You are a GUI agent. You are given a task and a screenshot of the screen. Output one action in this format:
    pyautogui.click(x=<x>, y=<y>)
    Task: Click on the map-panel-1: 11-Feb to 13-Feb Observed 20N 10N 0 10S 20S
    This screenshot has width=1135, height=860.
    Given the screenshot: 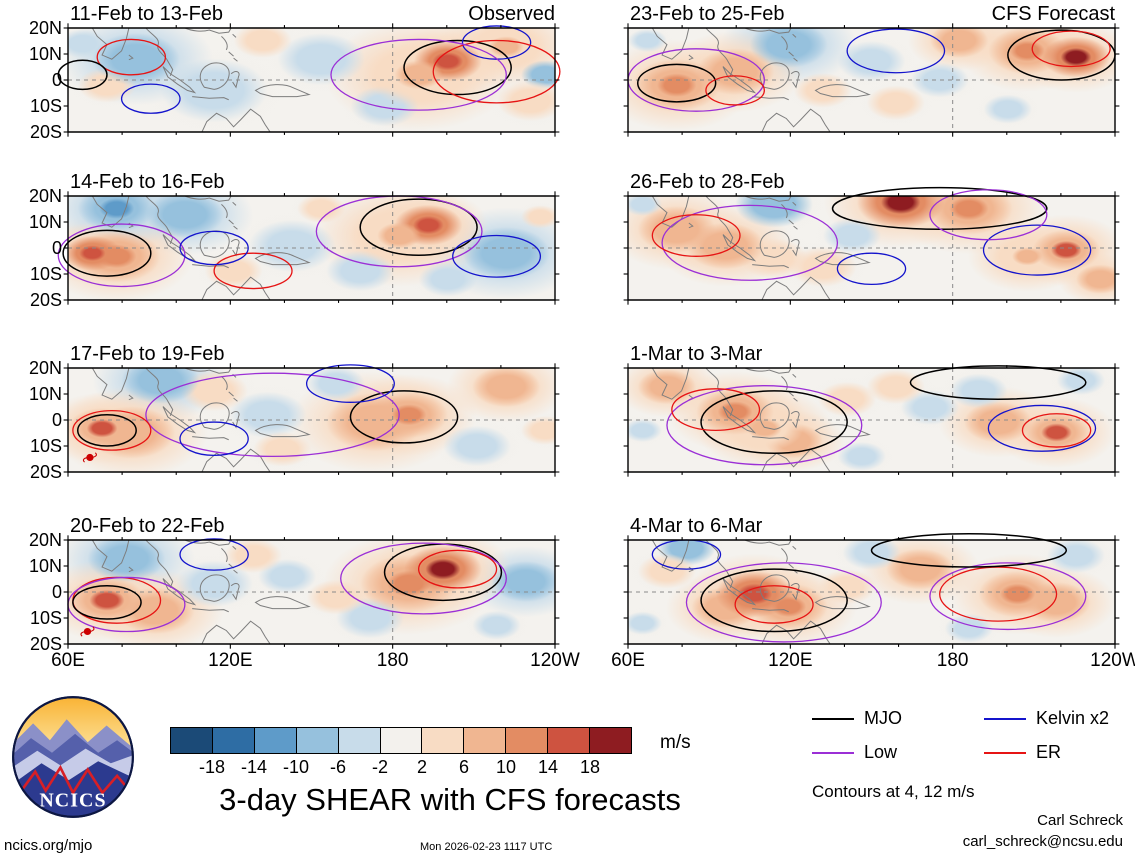 What is the action you would take?
    pyautogui.click(x=292, y=72)
    